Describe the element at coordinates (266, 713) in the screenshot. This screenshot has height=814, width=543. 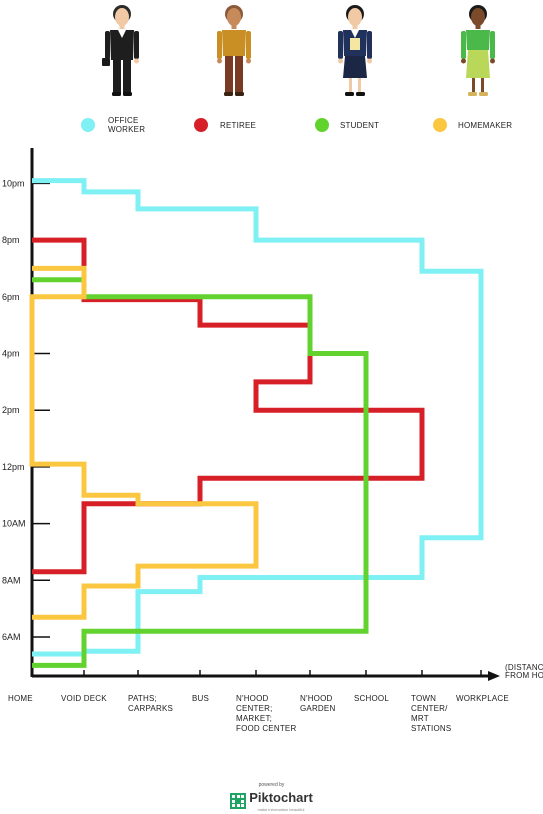
I see `x-category-label: N'HOOD CENTER; MARKET; FOOD CENTER` at that location.